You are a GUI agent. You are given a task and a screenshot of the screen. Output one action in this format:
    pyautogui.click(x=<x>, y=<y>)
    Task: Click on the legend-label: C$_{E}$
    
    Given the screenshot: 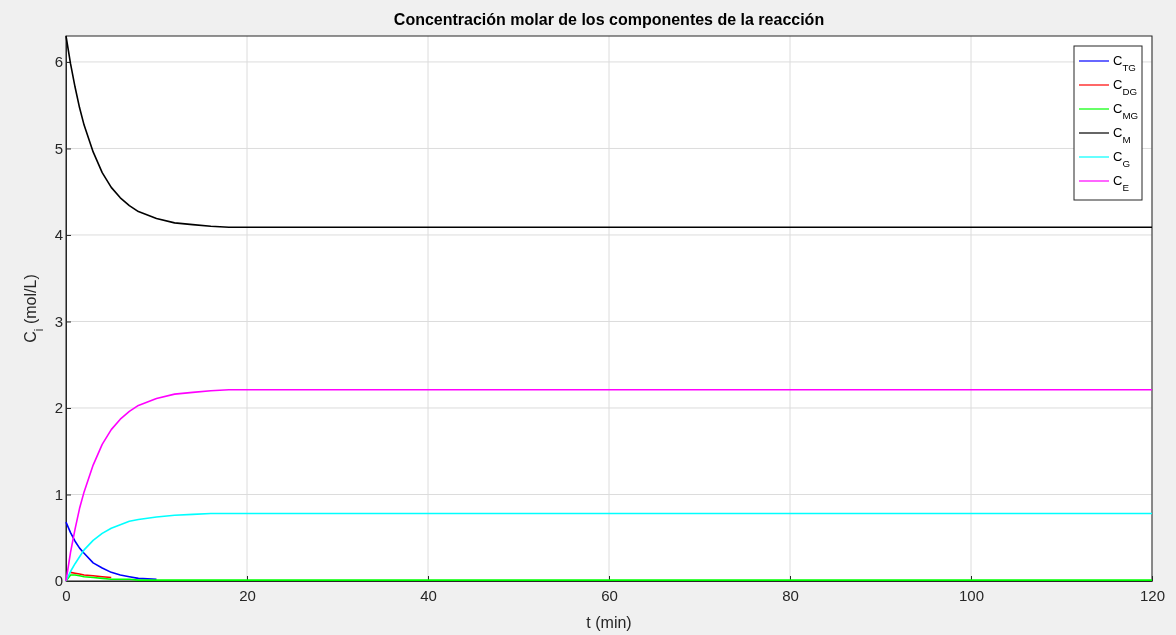 What is the action you would take?
    pyautogui.click(x=1121, y=183)
    